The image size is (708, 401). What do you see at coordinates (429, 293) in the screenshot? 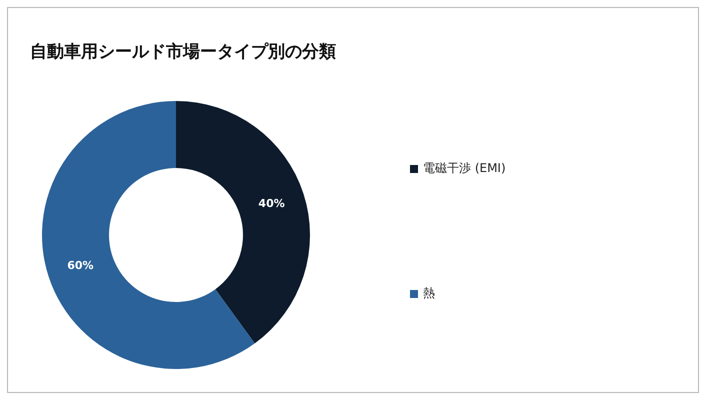
I see `legend-label: 熱` at bounding box center [429, 293].